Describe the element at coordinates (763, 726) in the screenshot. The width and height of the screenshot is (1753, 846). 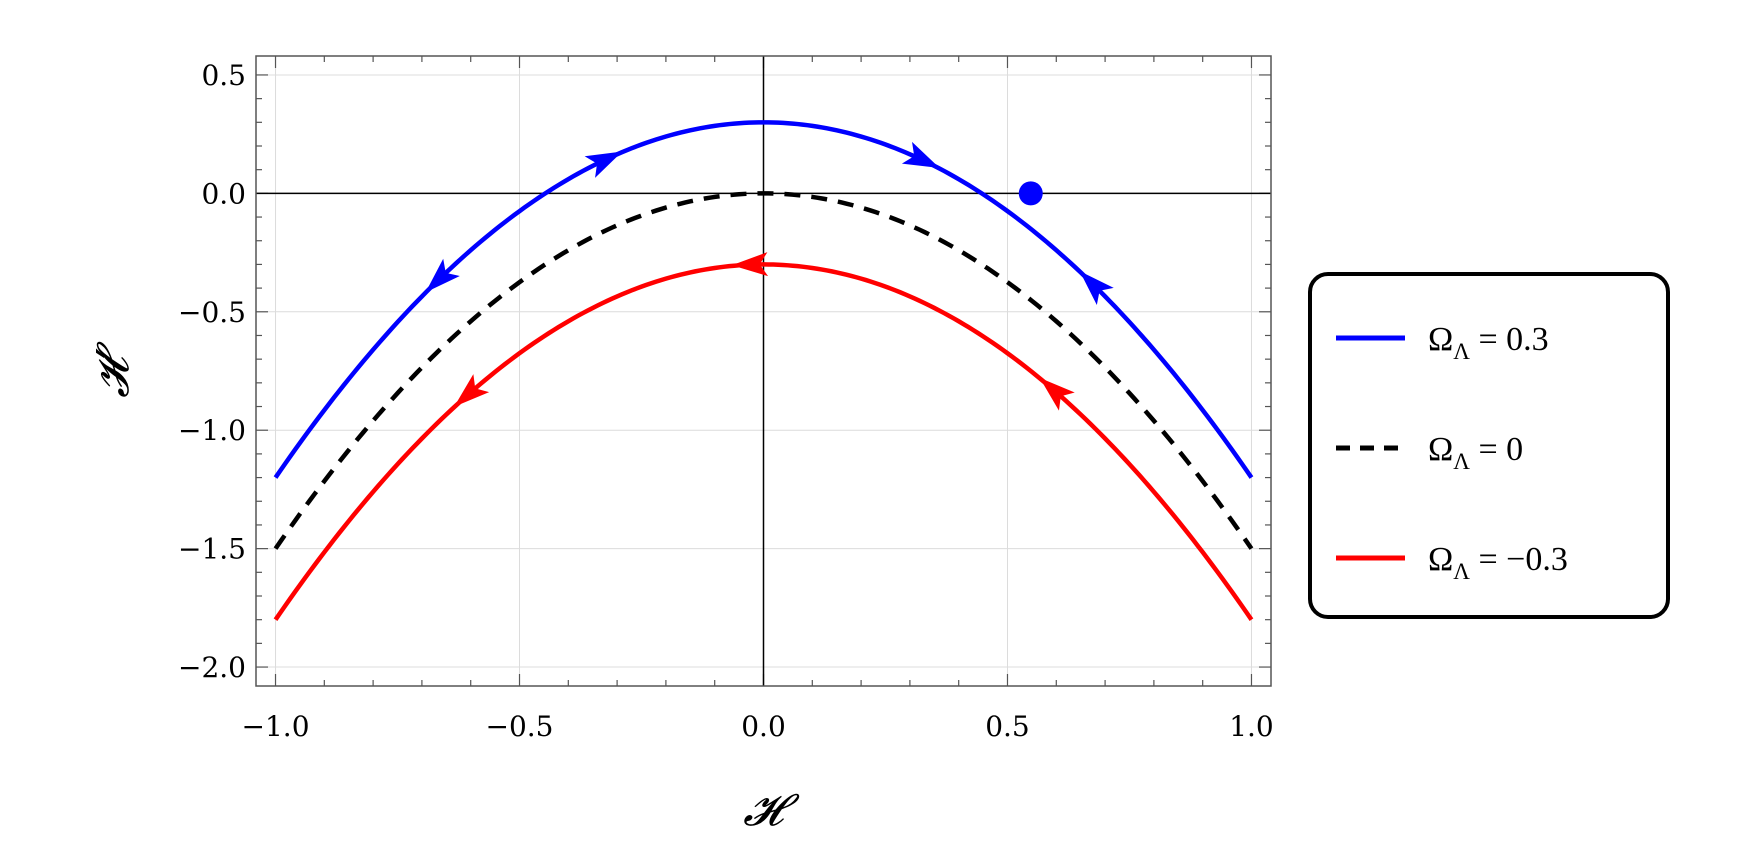
I see `x-tick-label-2: 0.0` at that location.